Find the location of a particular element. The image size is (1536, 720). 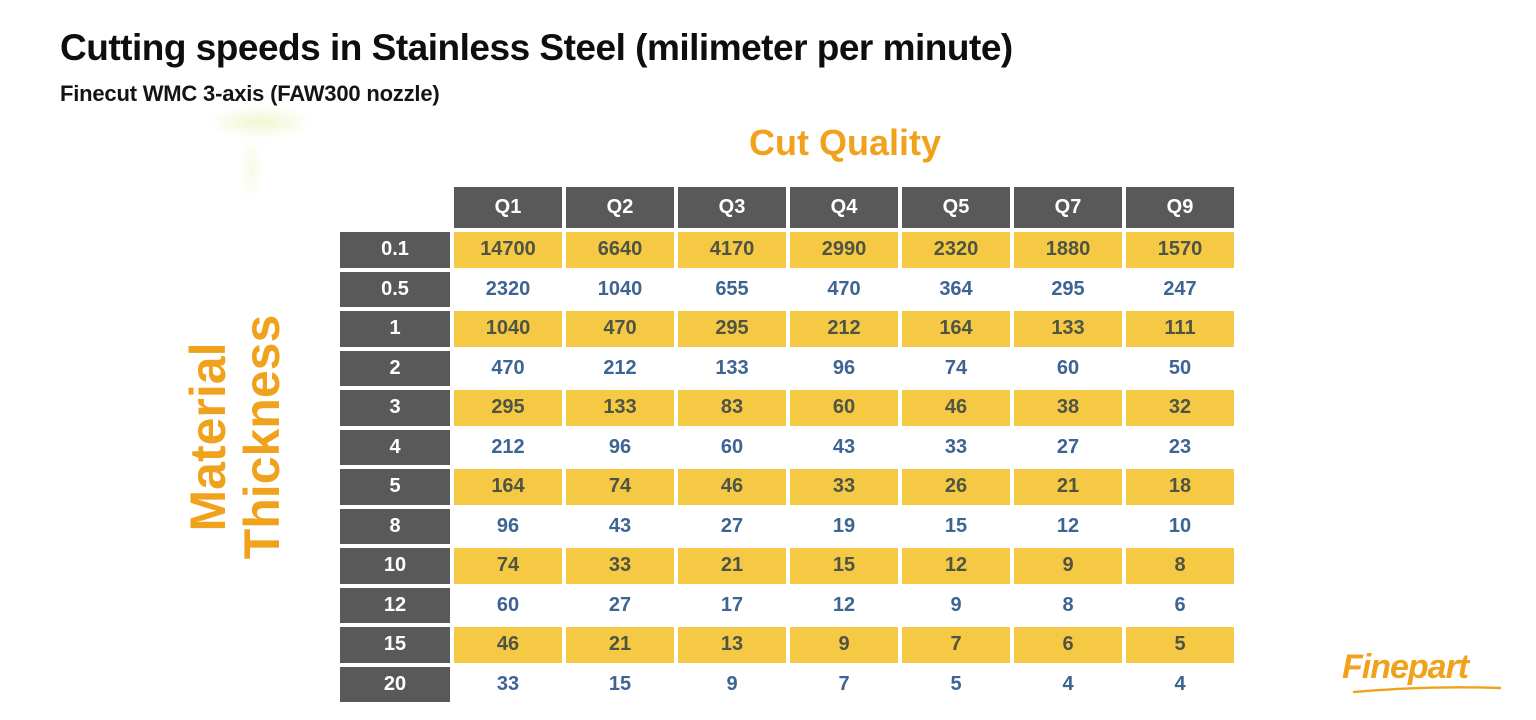

row-axis-label-line2: Thickness is located at coordinates (262, 437).